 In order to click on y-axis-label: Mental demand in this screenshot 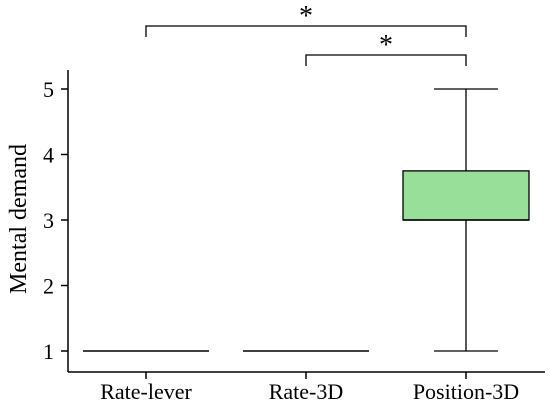, I will do `click(19, 219)`.